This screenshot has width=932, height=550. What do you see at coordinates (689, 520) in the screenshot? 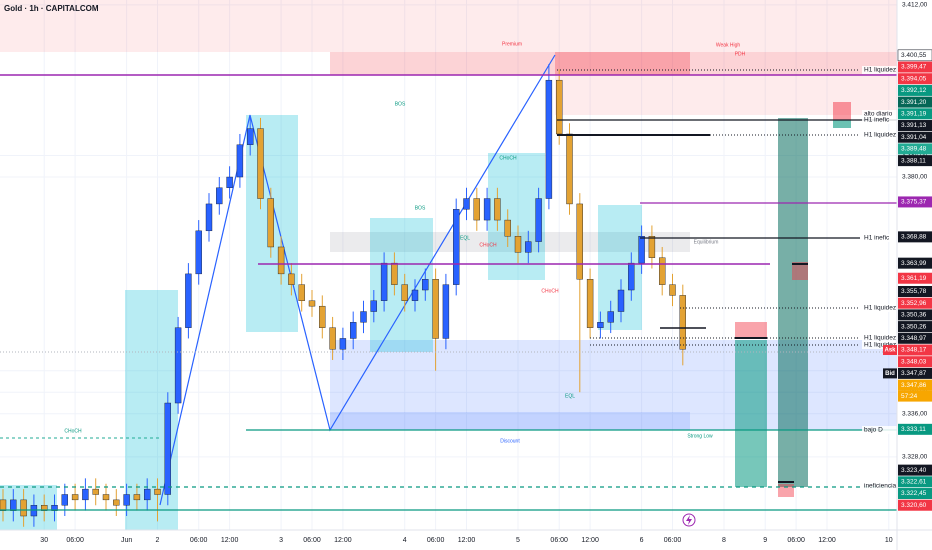
I see `event-icon-bolt` at bounding box center [689, 520].